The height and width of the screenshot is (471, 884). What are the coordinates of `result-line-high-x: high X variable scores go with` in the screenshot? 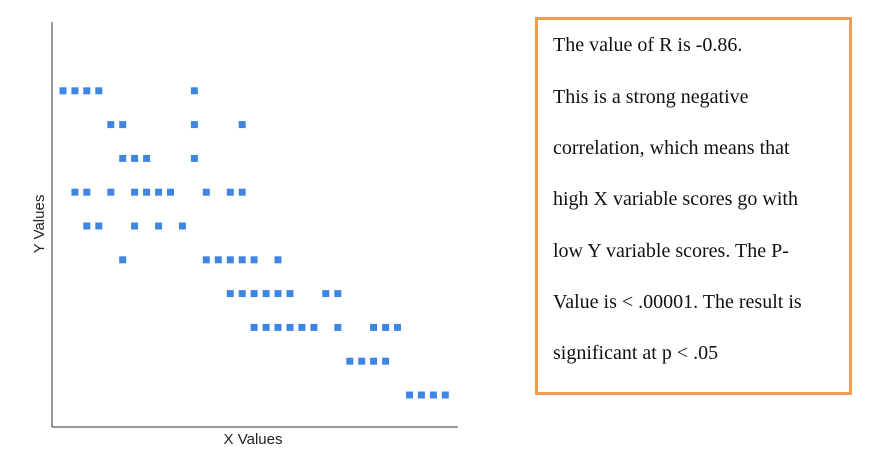 It's located at (675, 199).